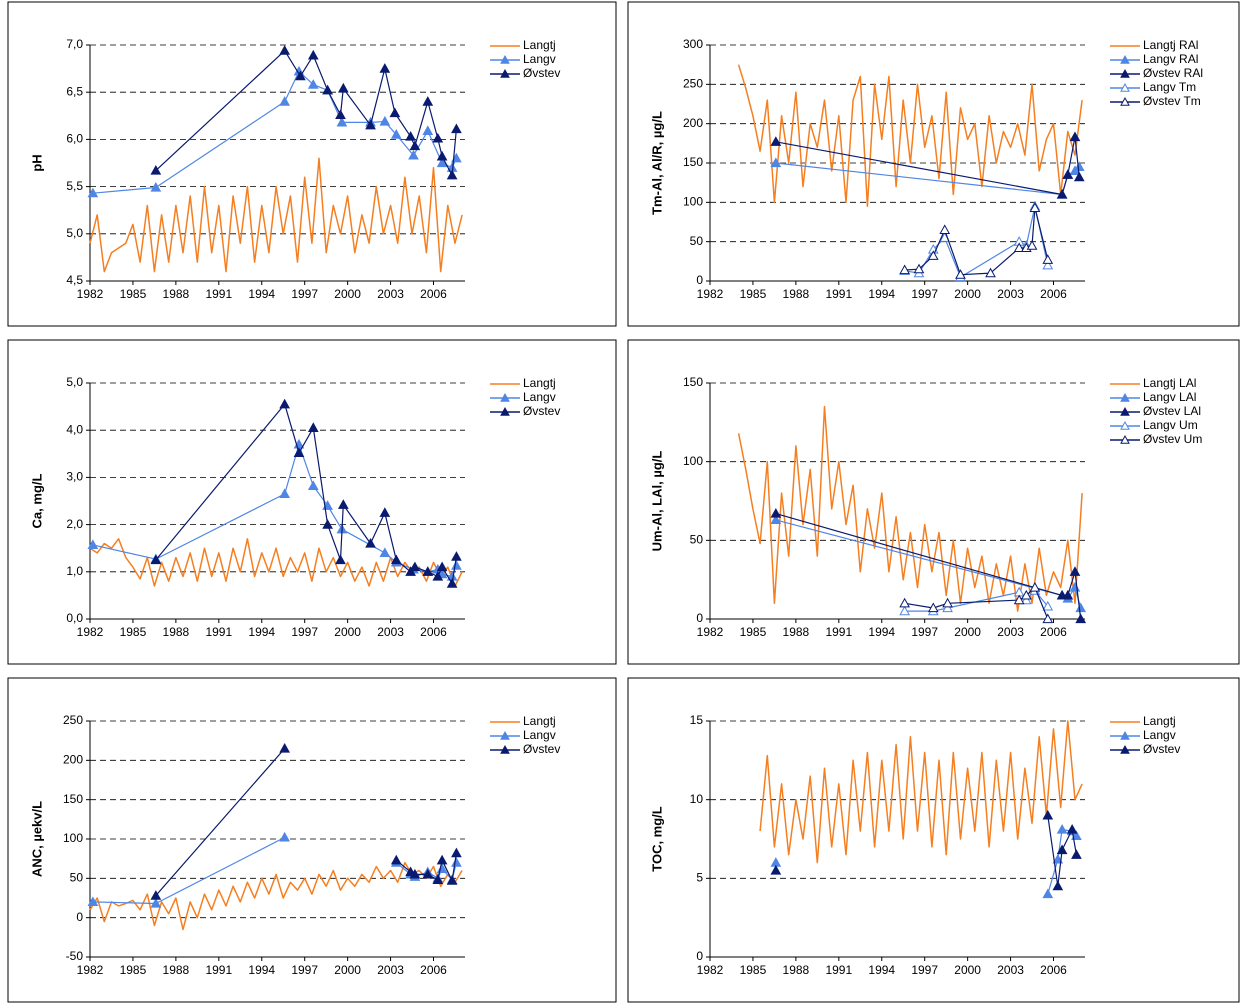 This screenshot has width=1242, height=1006. I want to click on y-tick-label: 5,5, so click(74, 186).